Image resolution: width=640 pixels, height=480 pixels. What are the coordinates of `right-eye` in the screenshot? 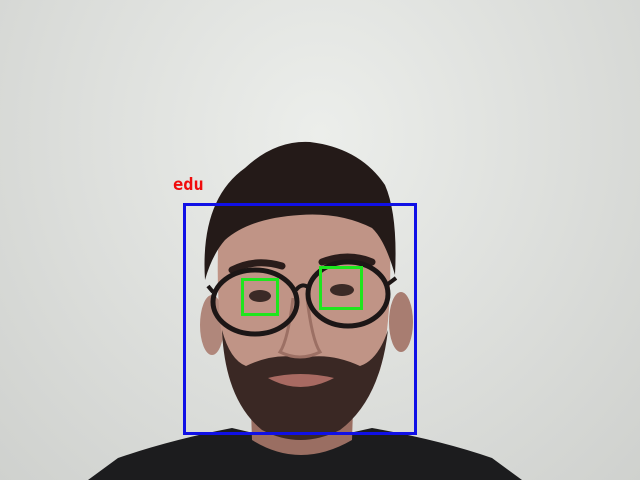 It's located at (342, 290).